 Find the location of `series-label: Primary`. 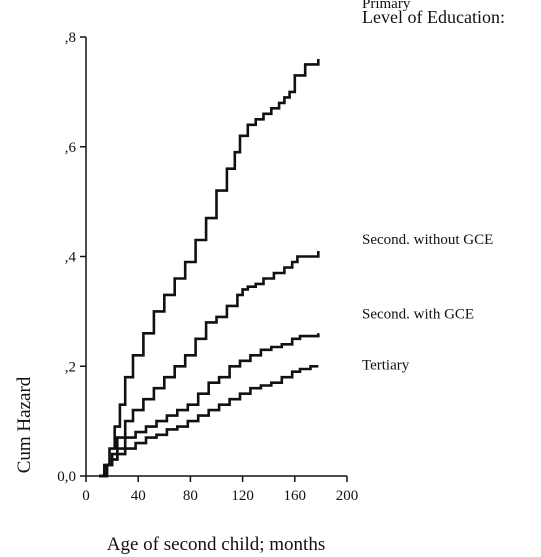

series-label: Primary is located at coordinates (386, 6).